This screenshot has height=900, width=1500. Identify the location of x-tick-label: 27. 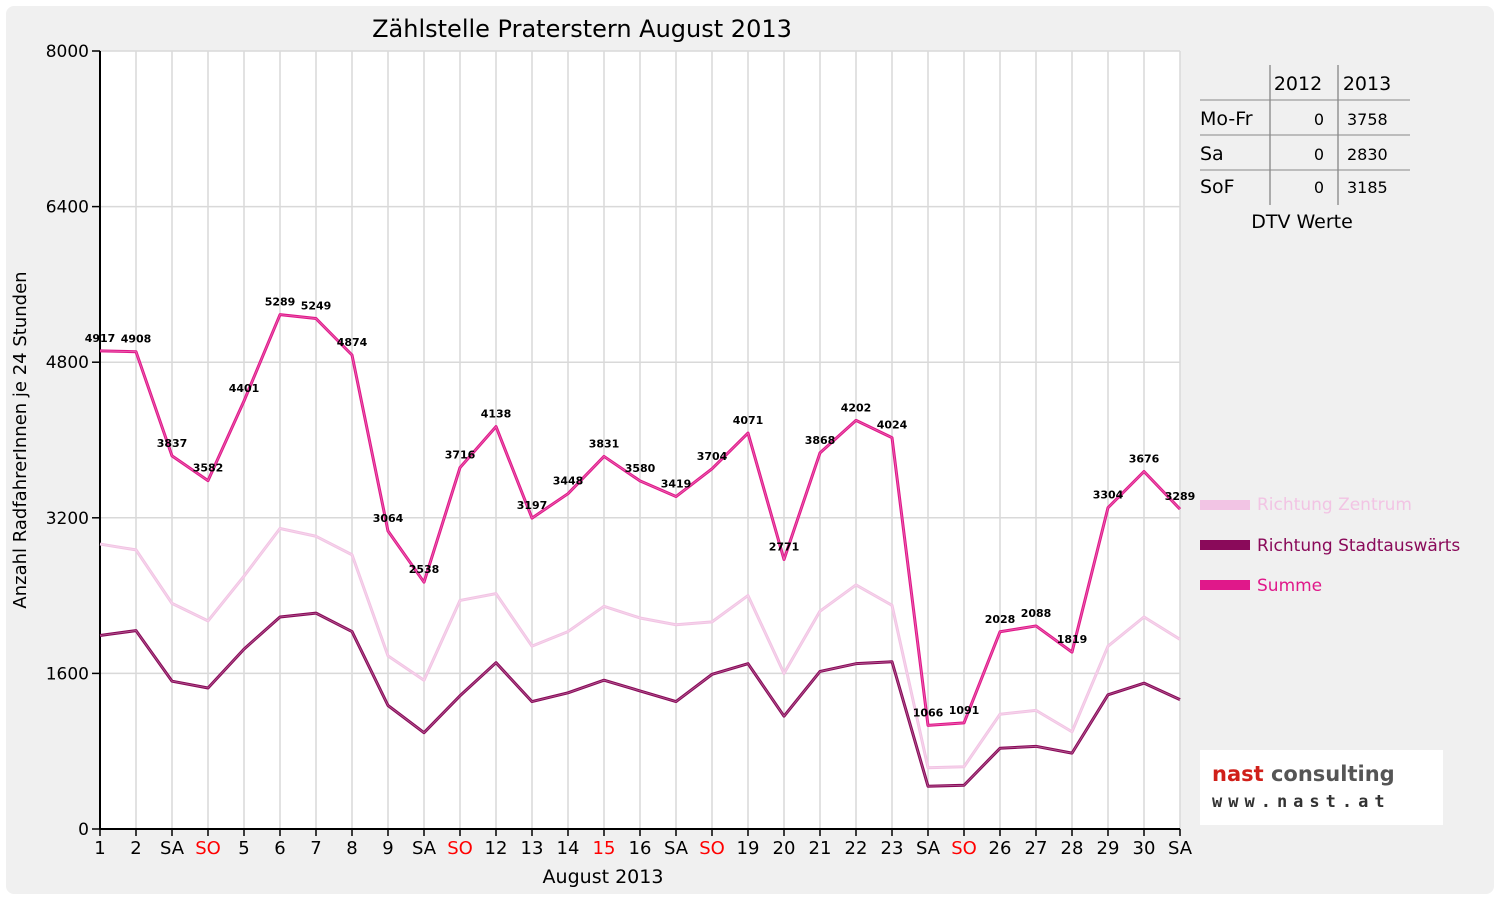
(1036, 848).